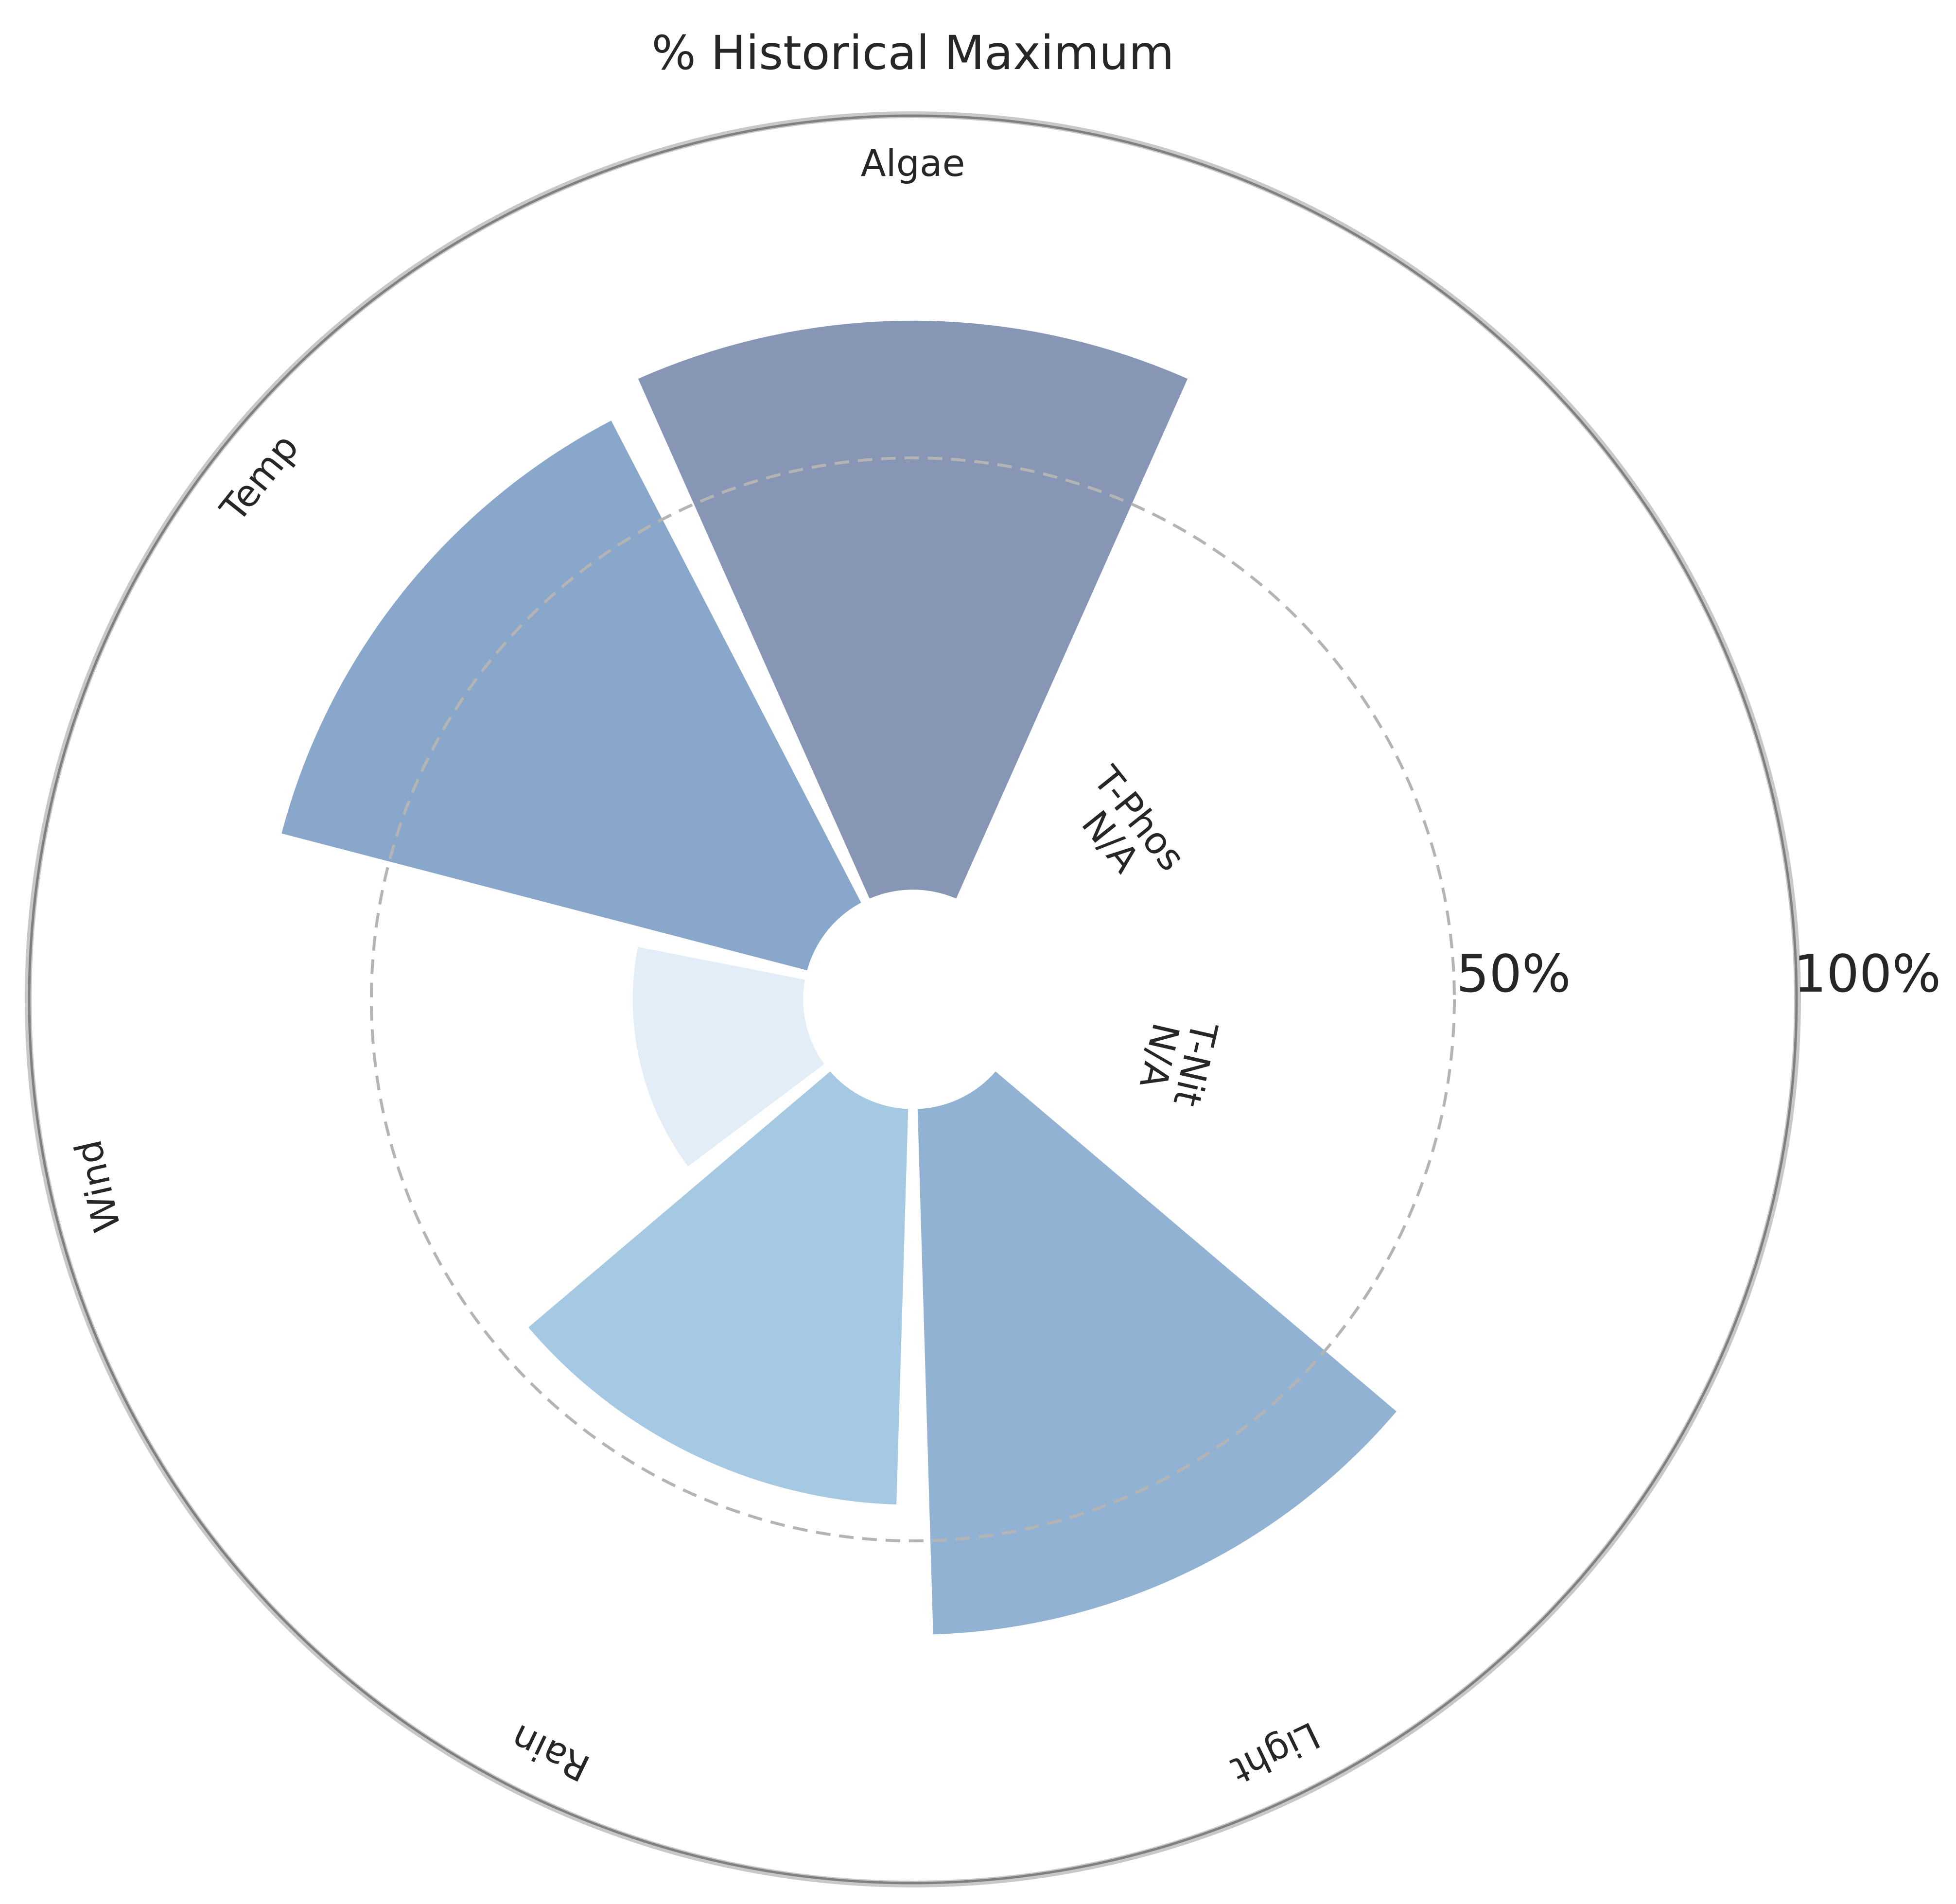 The height and width of the screenshot is (1904, 1956). What do you see at coordinates (1513, 974) in the screenshot?
I see `radial-tick-label-50: 50%` at bounding box center [1513, 974].